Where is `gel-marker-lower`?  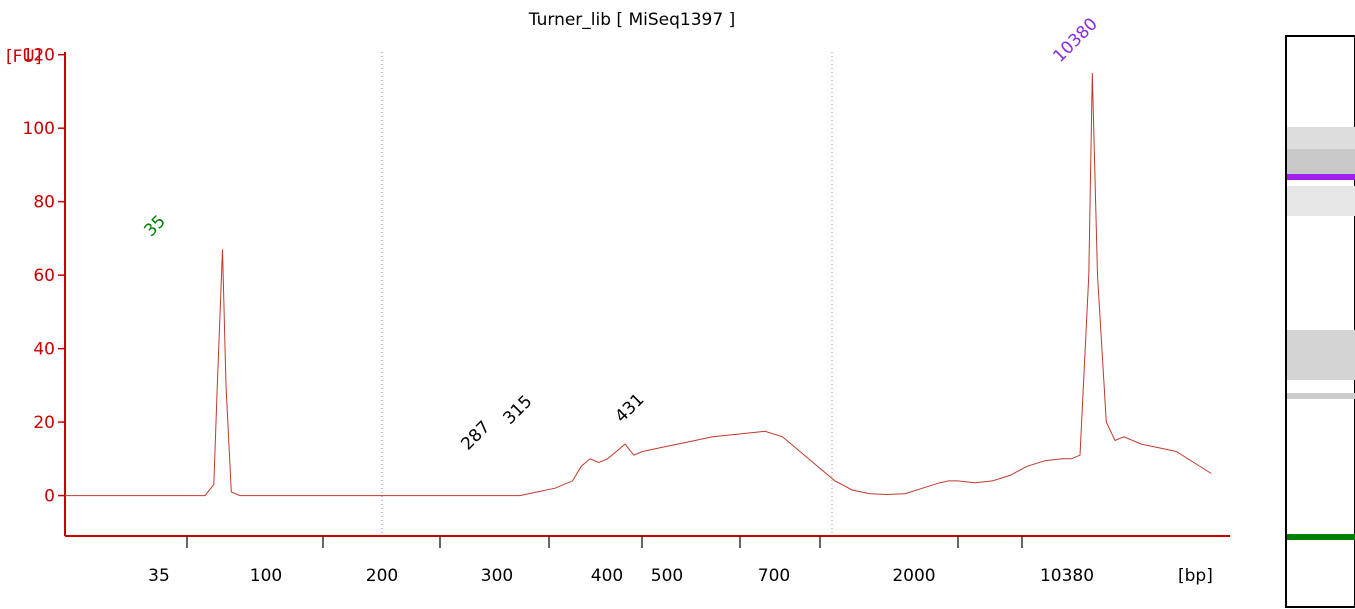 gel-marker-lower is located at coordinates (1321, 537).